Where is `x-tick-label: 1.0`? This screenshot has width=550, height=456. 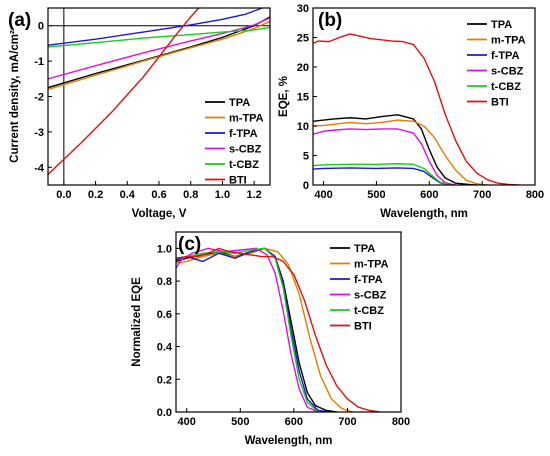 x-tick-label: 1.0 is located at coordinates (222, 195).